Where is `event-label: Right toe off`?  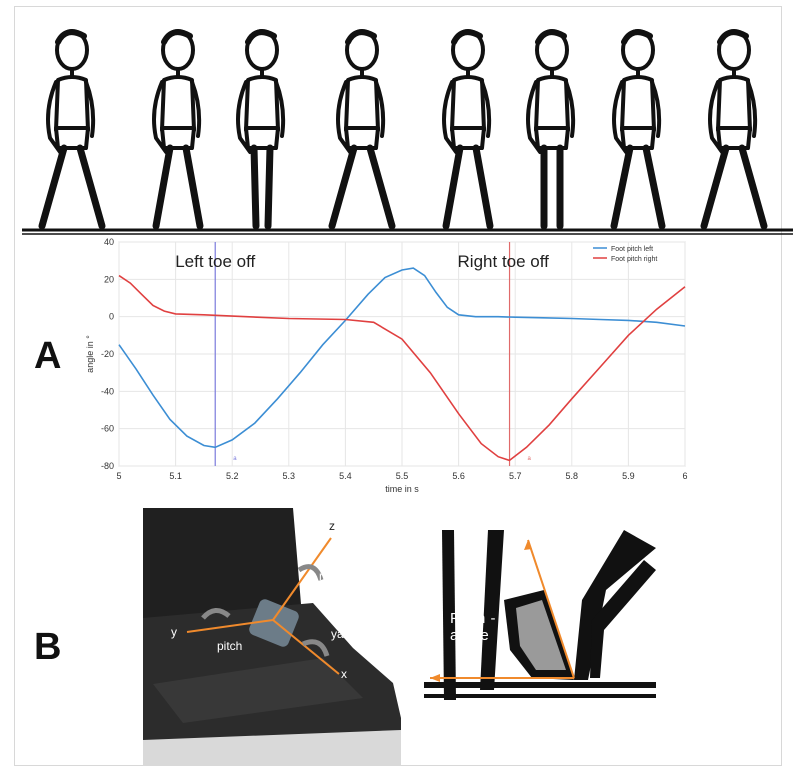
event-label: Right toe off is located at coordinates (504, 261).